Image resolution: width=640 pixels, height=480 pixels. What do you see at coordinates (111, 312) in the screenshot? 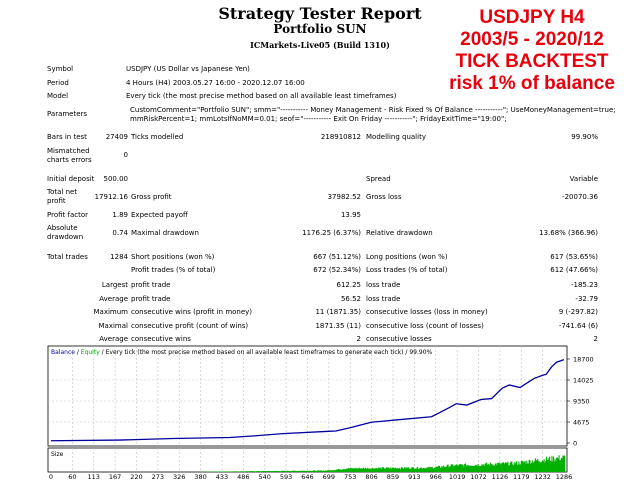
I see `row-prefix: Maximum` at bounding box center [111, 312].